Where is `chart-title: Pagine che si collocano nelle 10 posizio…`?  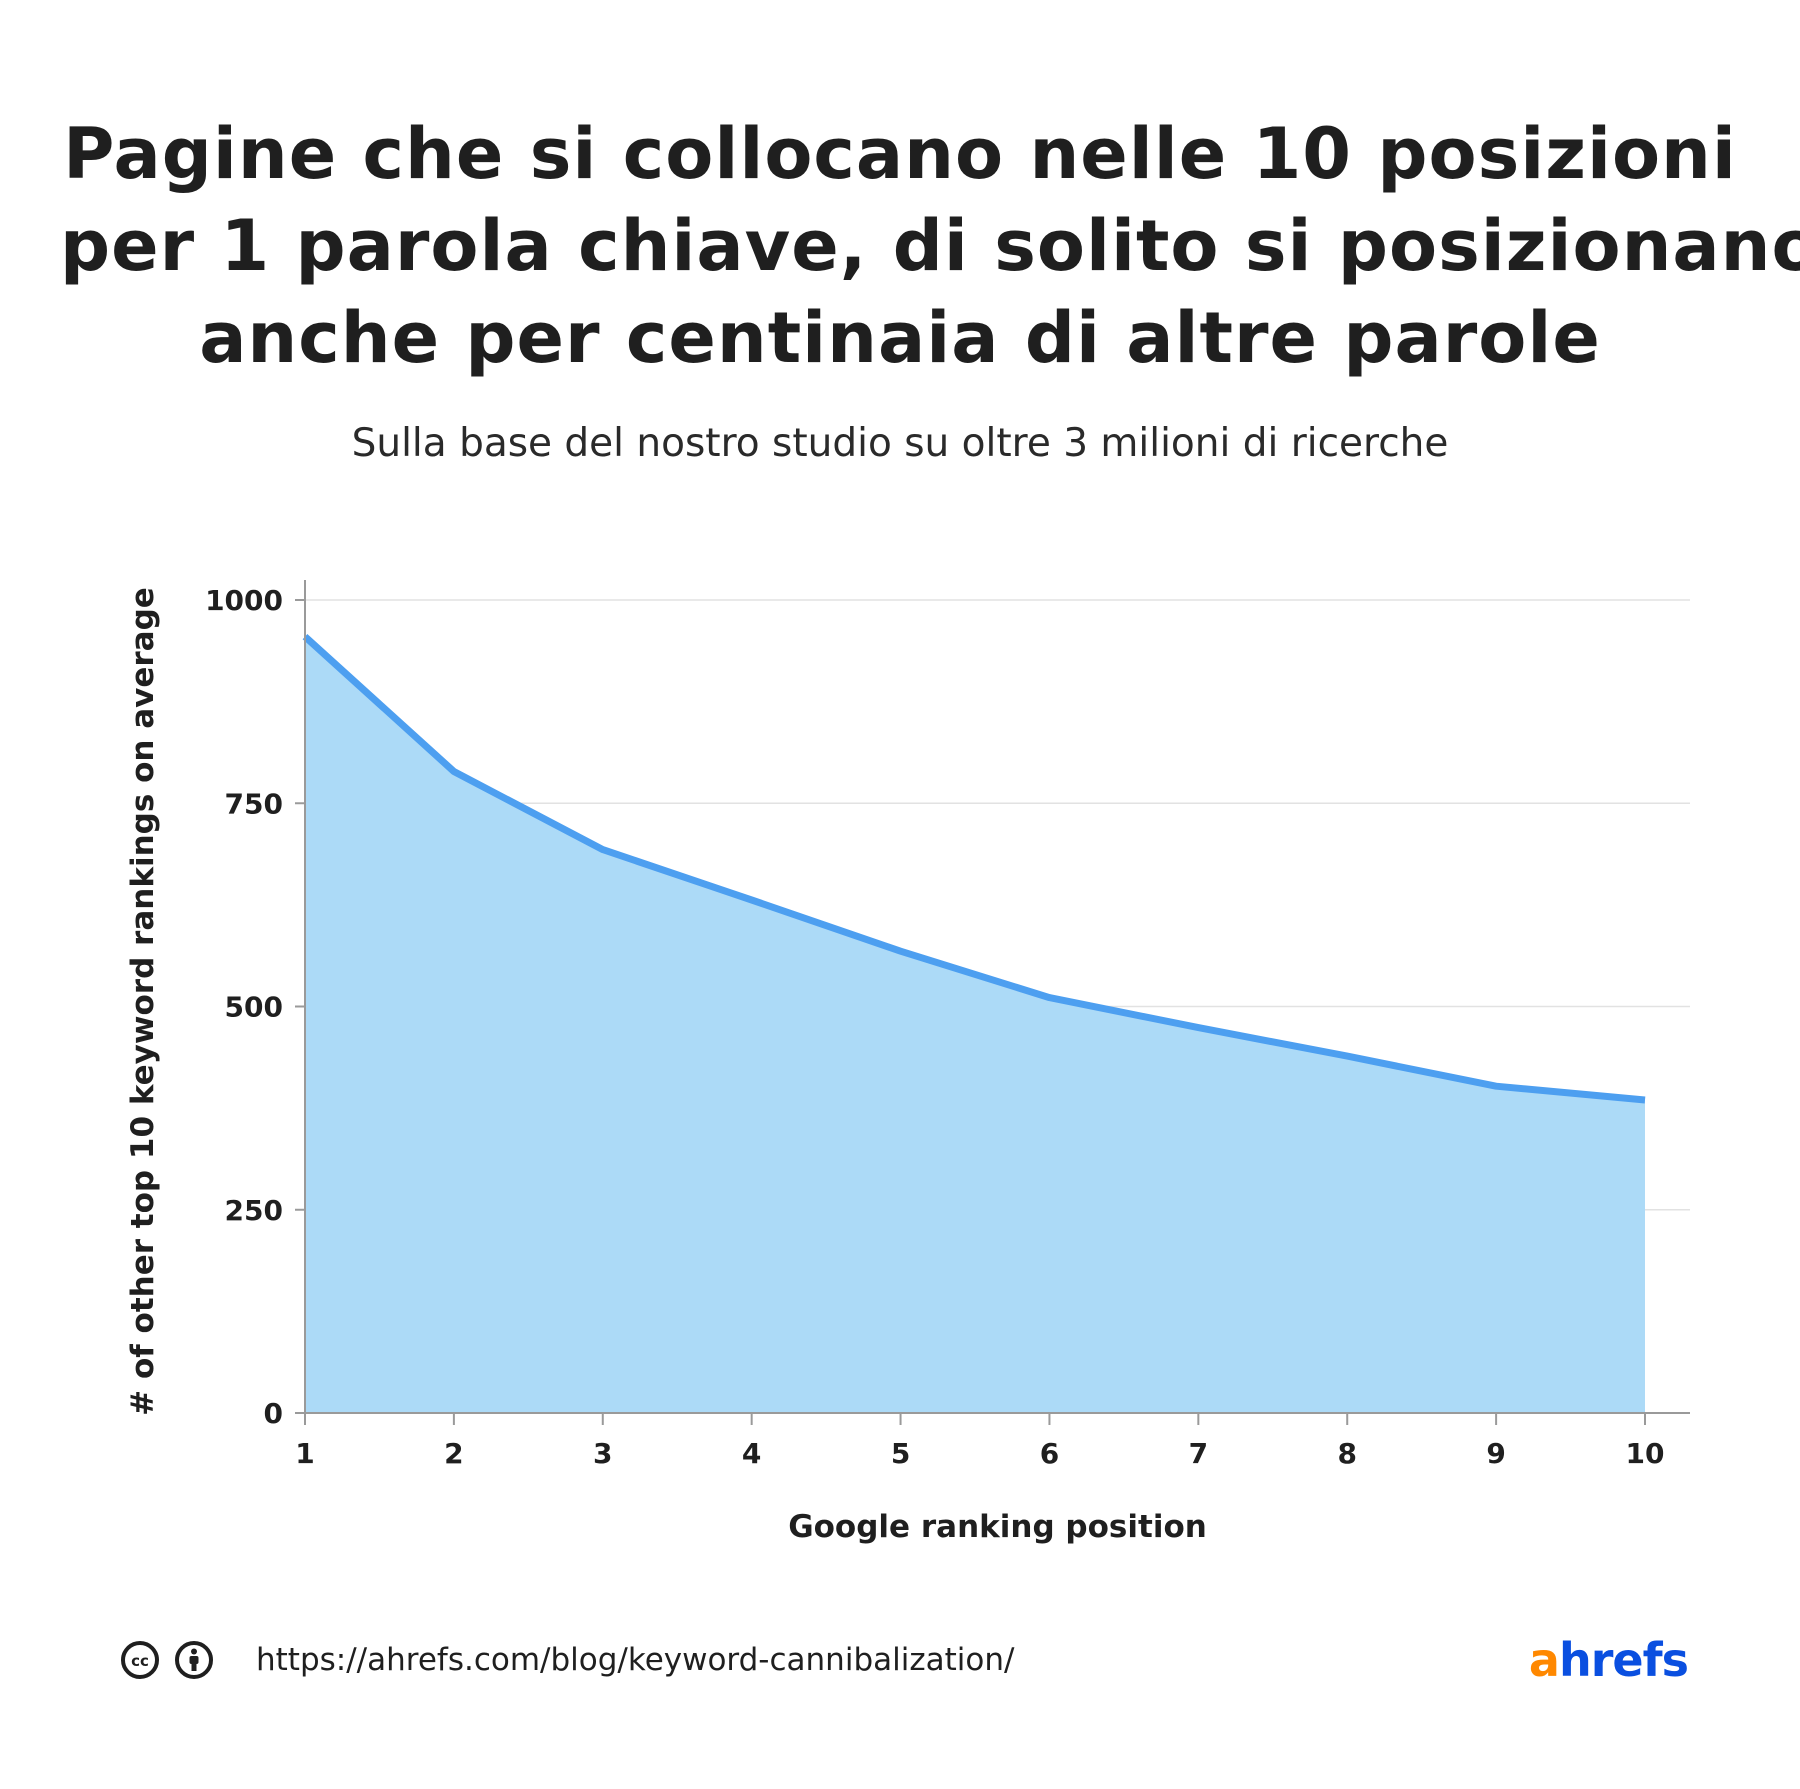 chart-title: Pagine che si collocano nelle 10 posizio… is located at coordinates (930, 246).